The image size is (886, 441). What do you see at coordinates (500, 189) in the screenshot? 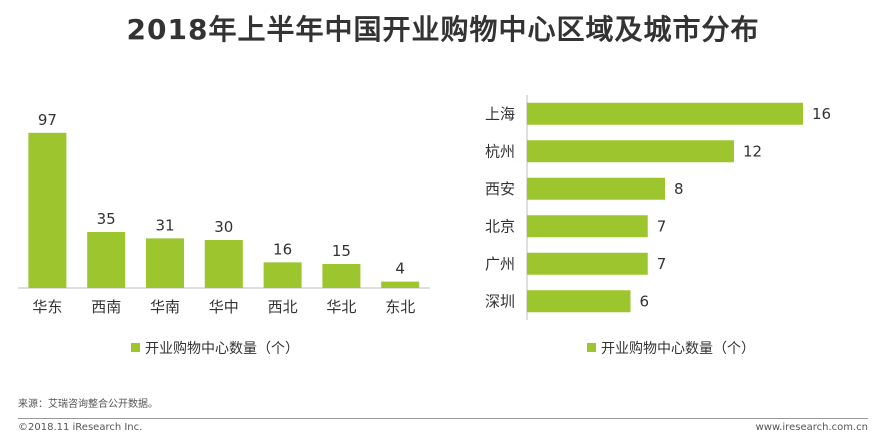
I see `right-category-label-2: 西安` at bounding box center [500, 189].